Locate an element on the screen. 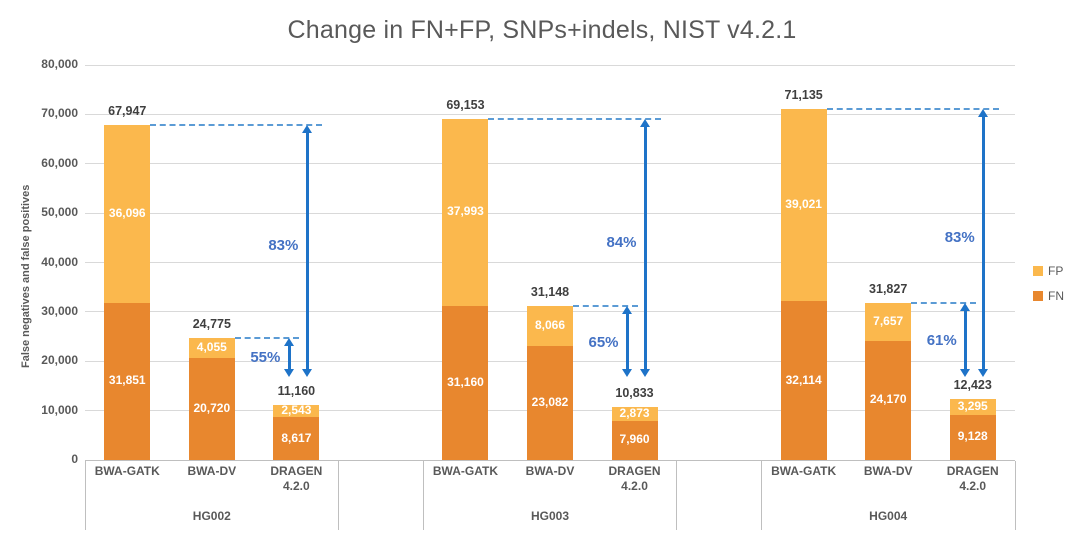 The width and height of the screenshot is (1084, 540). y-tick-label: 40,000 is located at coordinates (59, 261).